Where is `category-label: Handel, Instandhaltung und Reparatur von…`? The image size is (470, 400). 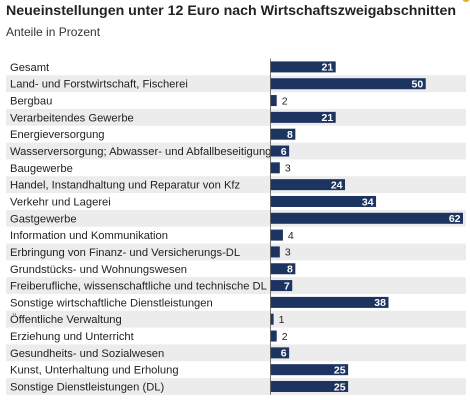 category-label: Handel, Instandhaltung und Reparatur von… is located at coordinates (125, 186).